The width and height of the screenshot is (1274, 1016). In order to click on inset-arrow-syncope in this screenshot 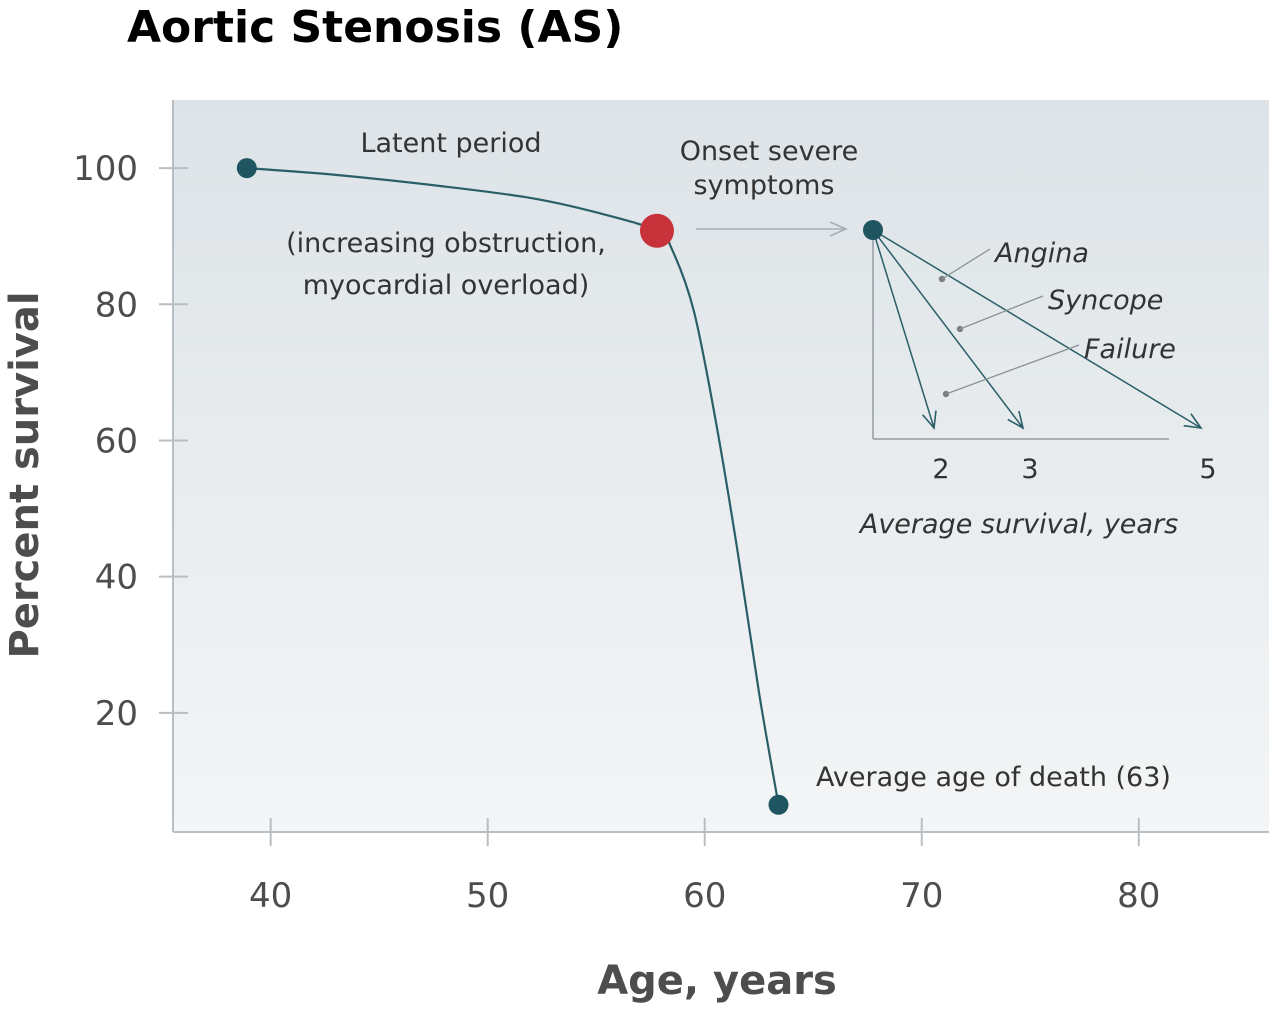, I will do `click(948, 329)`.